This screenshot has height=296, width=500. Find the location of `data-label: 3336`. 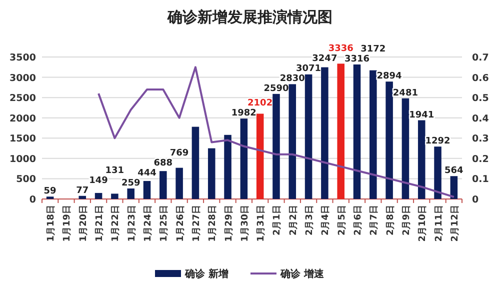

data-label: 3336 is located at coordinates (341, 49).